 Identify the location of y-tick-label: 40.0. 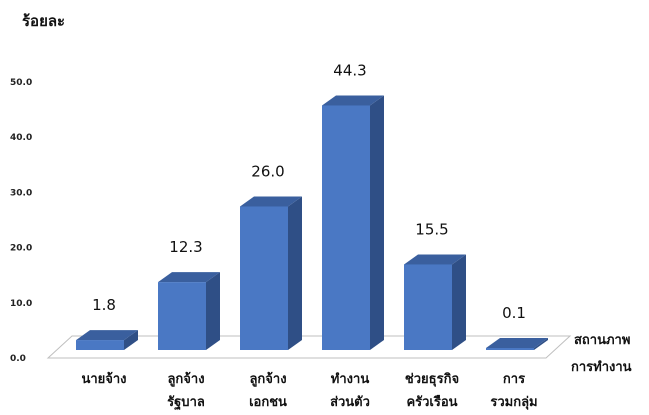
(21, 138).